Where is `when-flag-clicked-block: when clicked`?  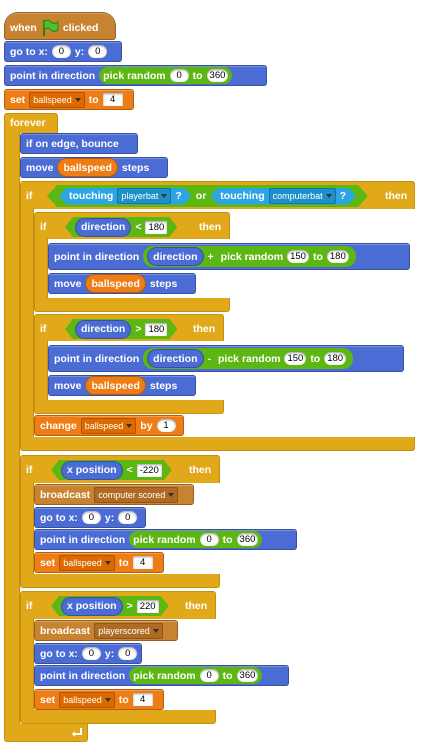 when-flag-clicked-block: when clicked is located at coordinates (60, 26).